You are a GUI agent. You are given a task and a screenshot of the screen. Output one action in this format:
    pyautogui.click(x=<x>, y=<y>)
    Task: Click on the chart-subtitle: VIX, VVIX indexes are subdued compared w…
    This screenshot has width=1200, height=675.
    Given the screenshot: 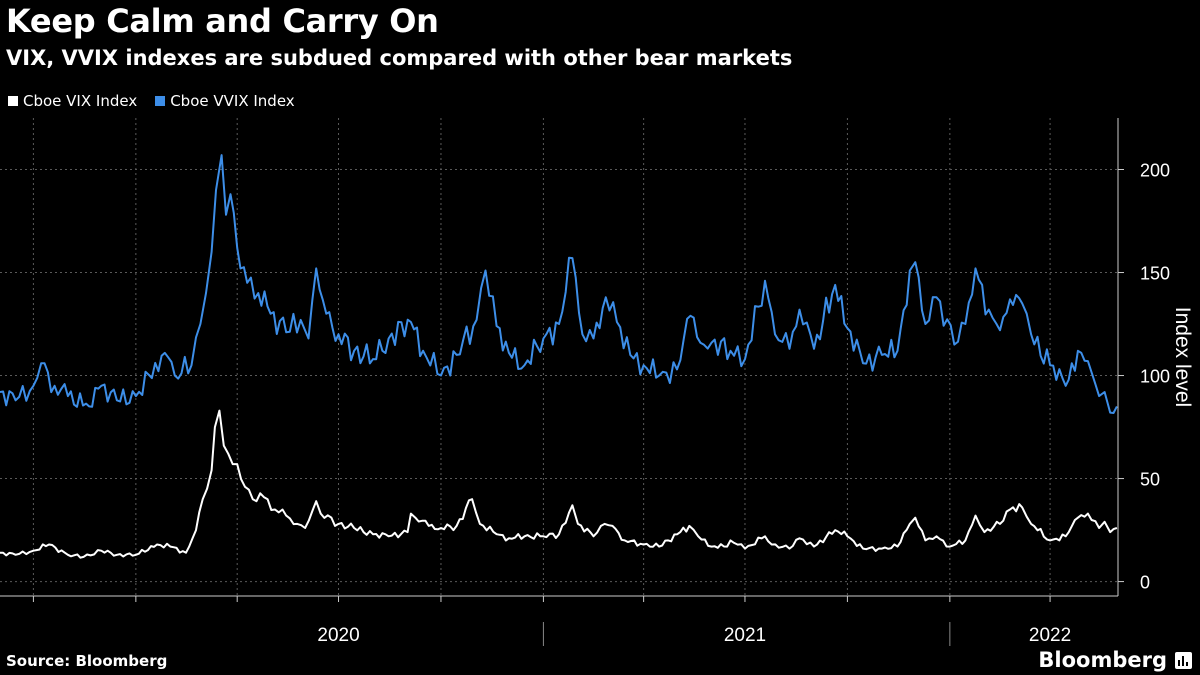 What is the action you would take?
    pyautogui.click(x=399, y=58)
    